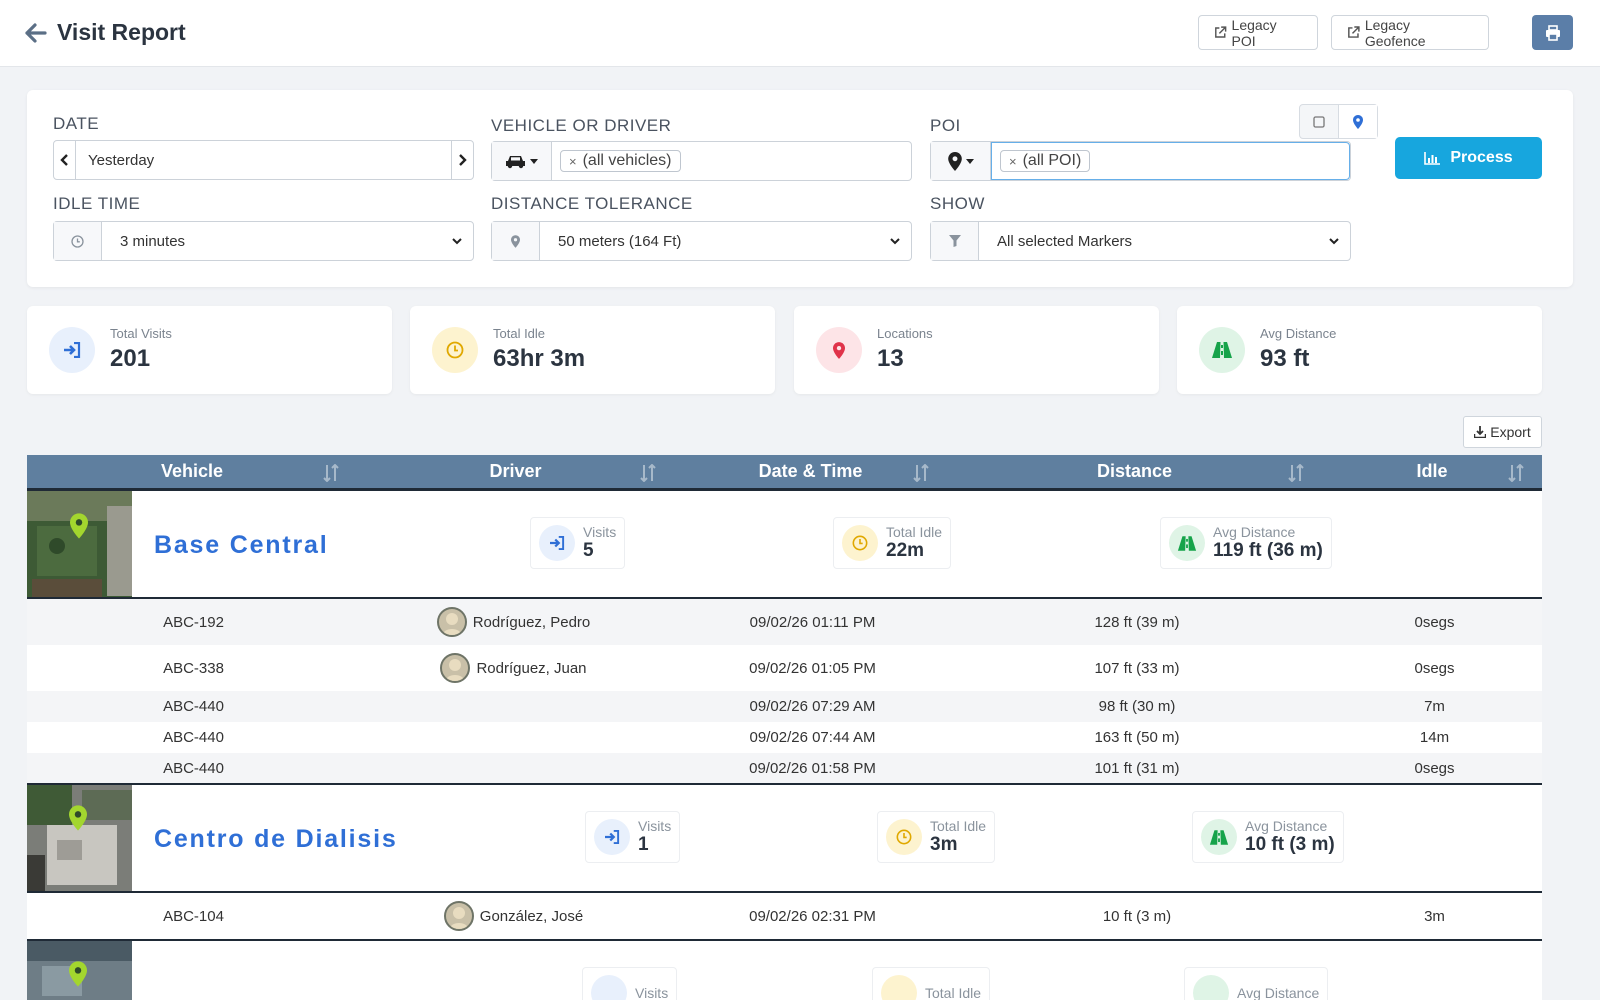  I want to click on square-icon, so click(1319, 121).